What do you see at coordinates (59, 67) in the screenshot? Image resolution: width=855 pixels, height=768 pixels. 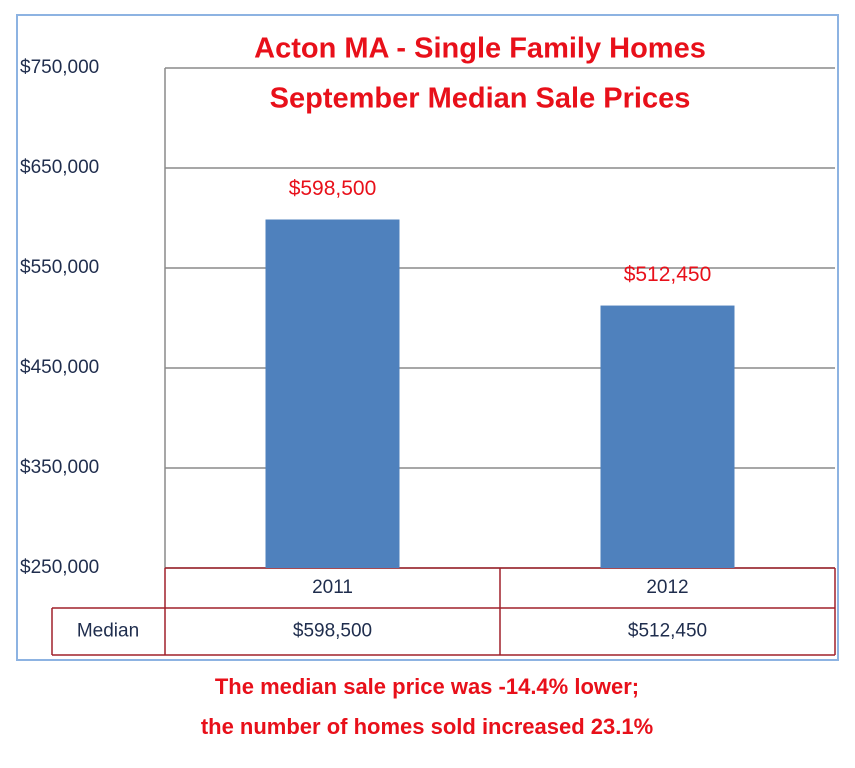 I see `y-tick-label: $750,000` at bounding box center [59, 67].